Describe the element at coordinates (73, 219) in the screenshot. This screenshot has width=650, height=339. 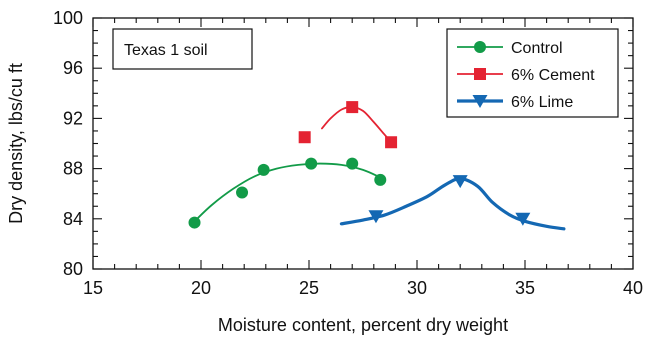
I see `y-tick-label: 84` at that location.